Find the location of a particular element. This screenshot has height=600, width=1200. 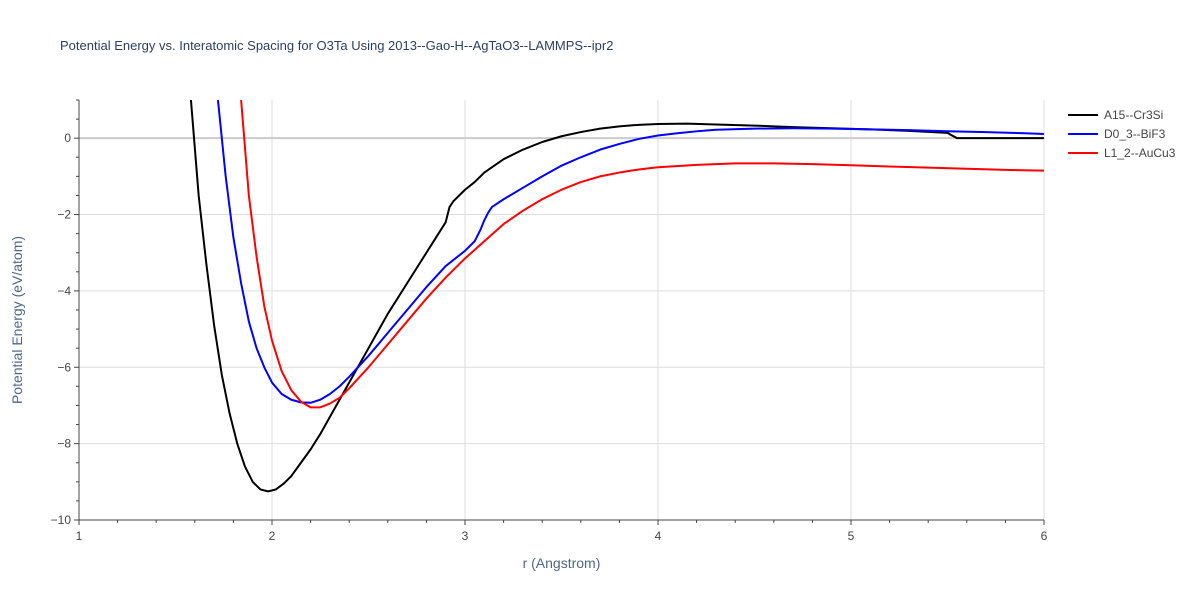

y-axis-title: Potential Energy (eV/atom) is located at coordinates (17, 320).